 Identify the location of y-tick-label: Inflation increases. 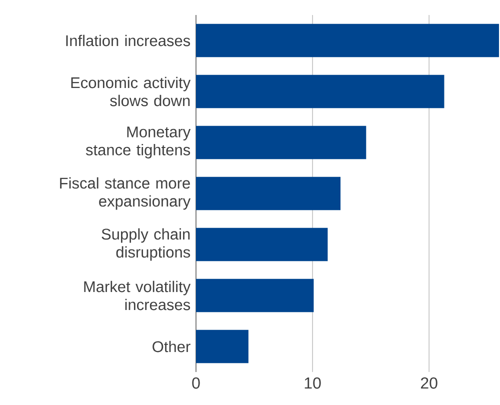
(128, 40).